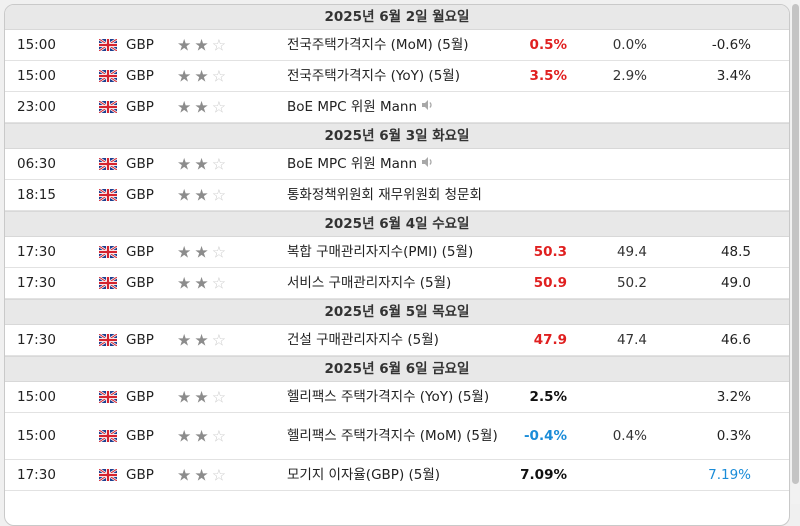 This screenshot has height=526, width=800. I want to click on event-name-text: 통화정책위원회 재무위원회 청문회, so click(384, 195).